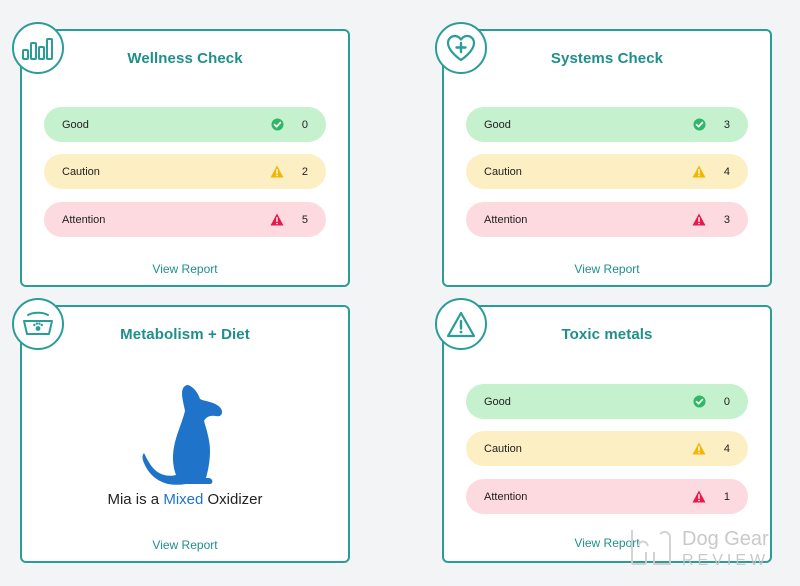  I want to click on status-row-attention: Attention 5, so click(185, 219).